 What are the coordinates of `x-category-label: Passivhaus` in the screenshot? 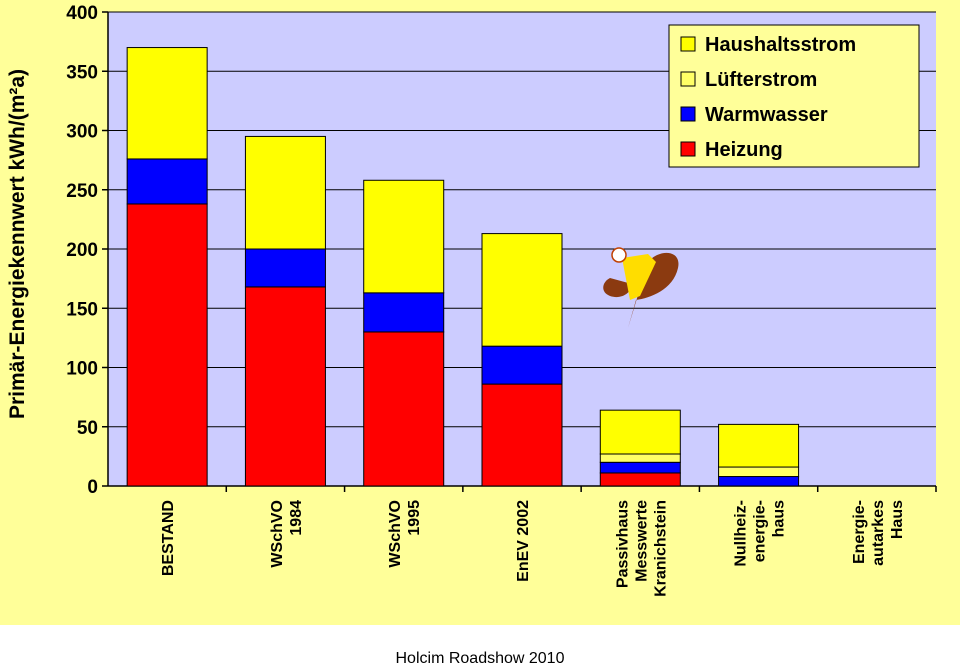 It's located at (622, 544).